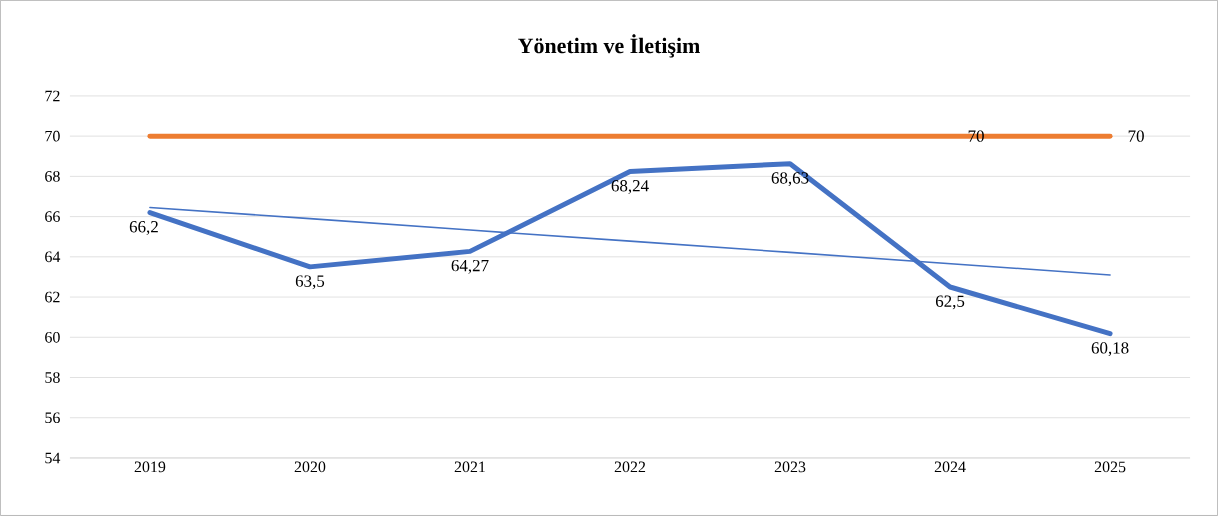  I want to click on x-tick-label: 2024, so click(950, 467).